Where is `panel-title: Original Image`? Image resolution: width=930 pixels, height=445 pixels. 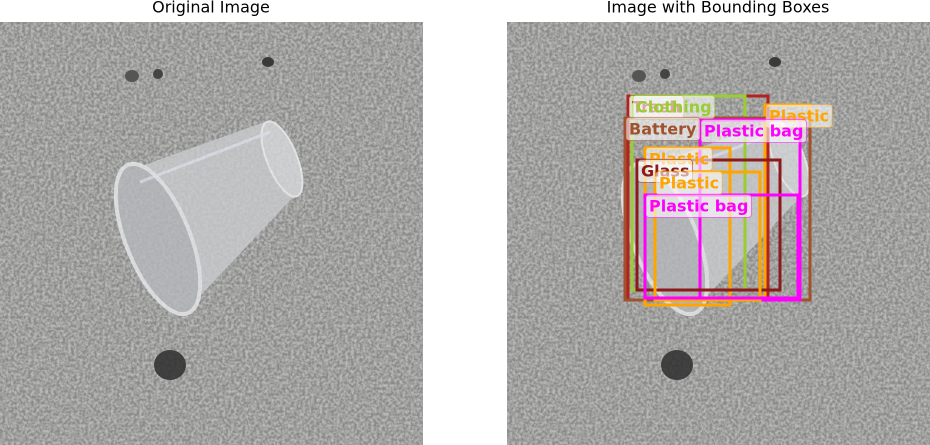
panel-title: Original Image is located at coordinates (211, 8).